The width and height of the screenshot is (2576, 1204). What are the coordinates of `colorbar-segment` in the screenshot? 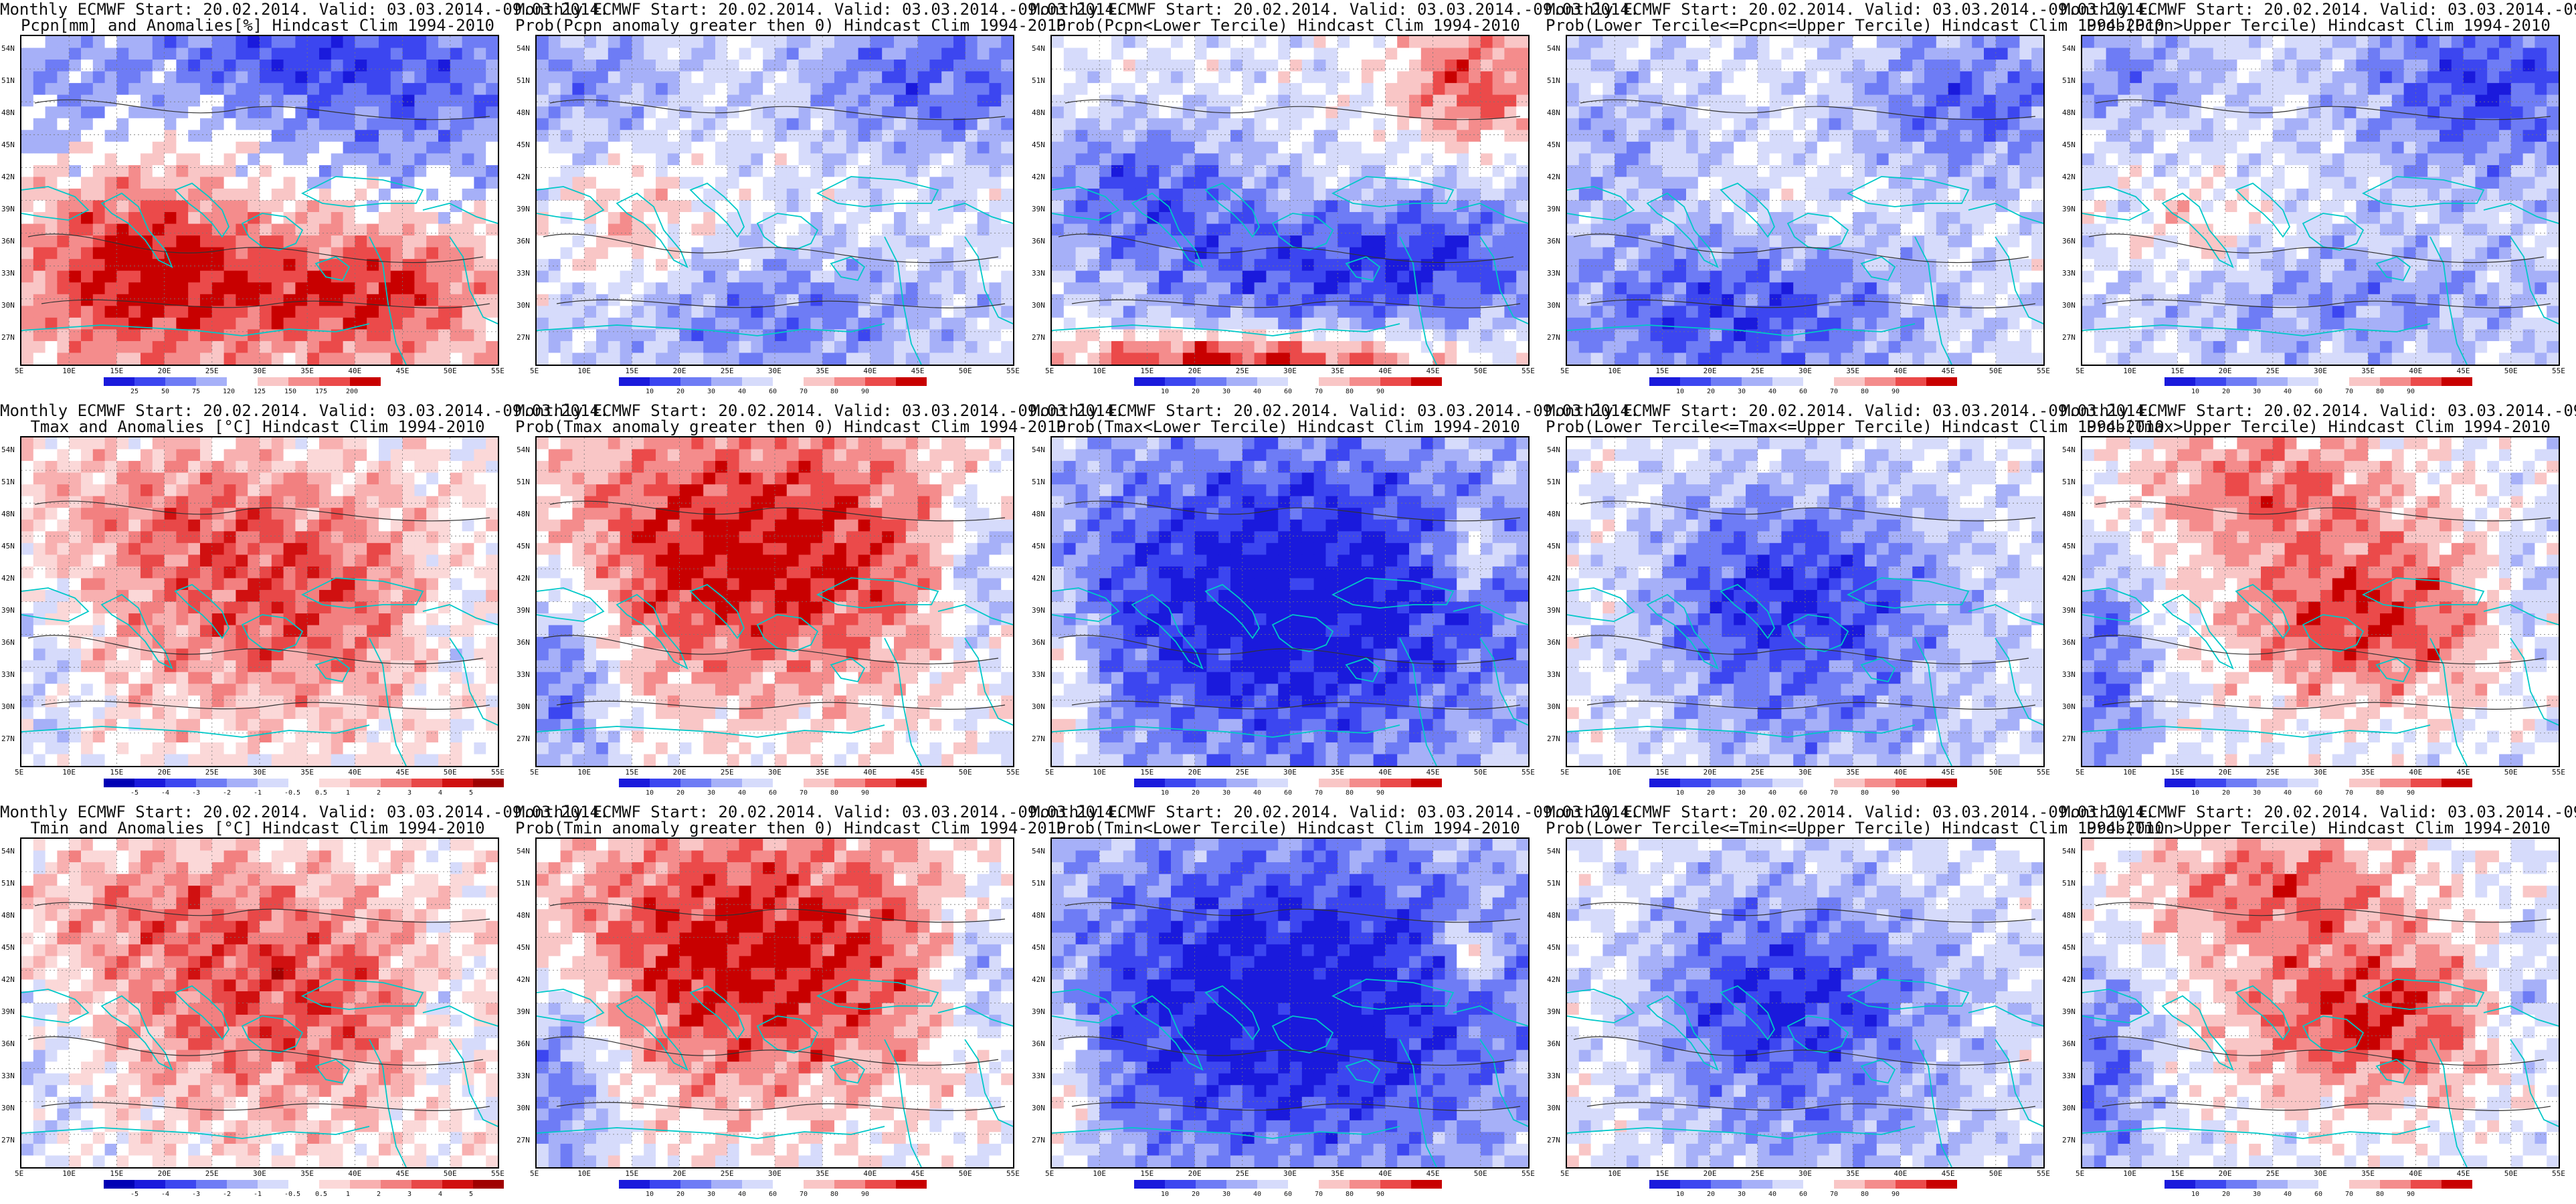 It's located at (1941, 381).